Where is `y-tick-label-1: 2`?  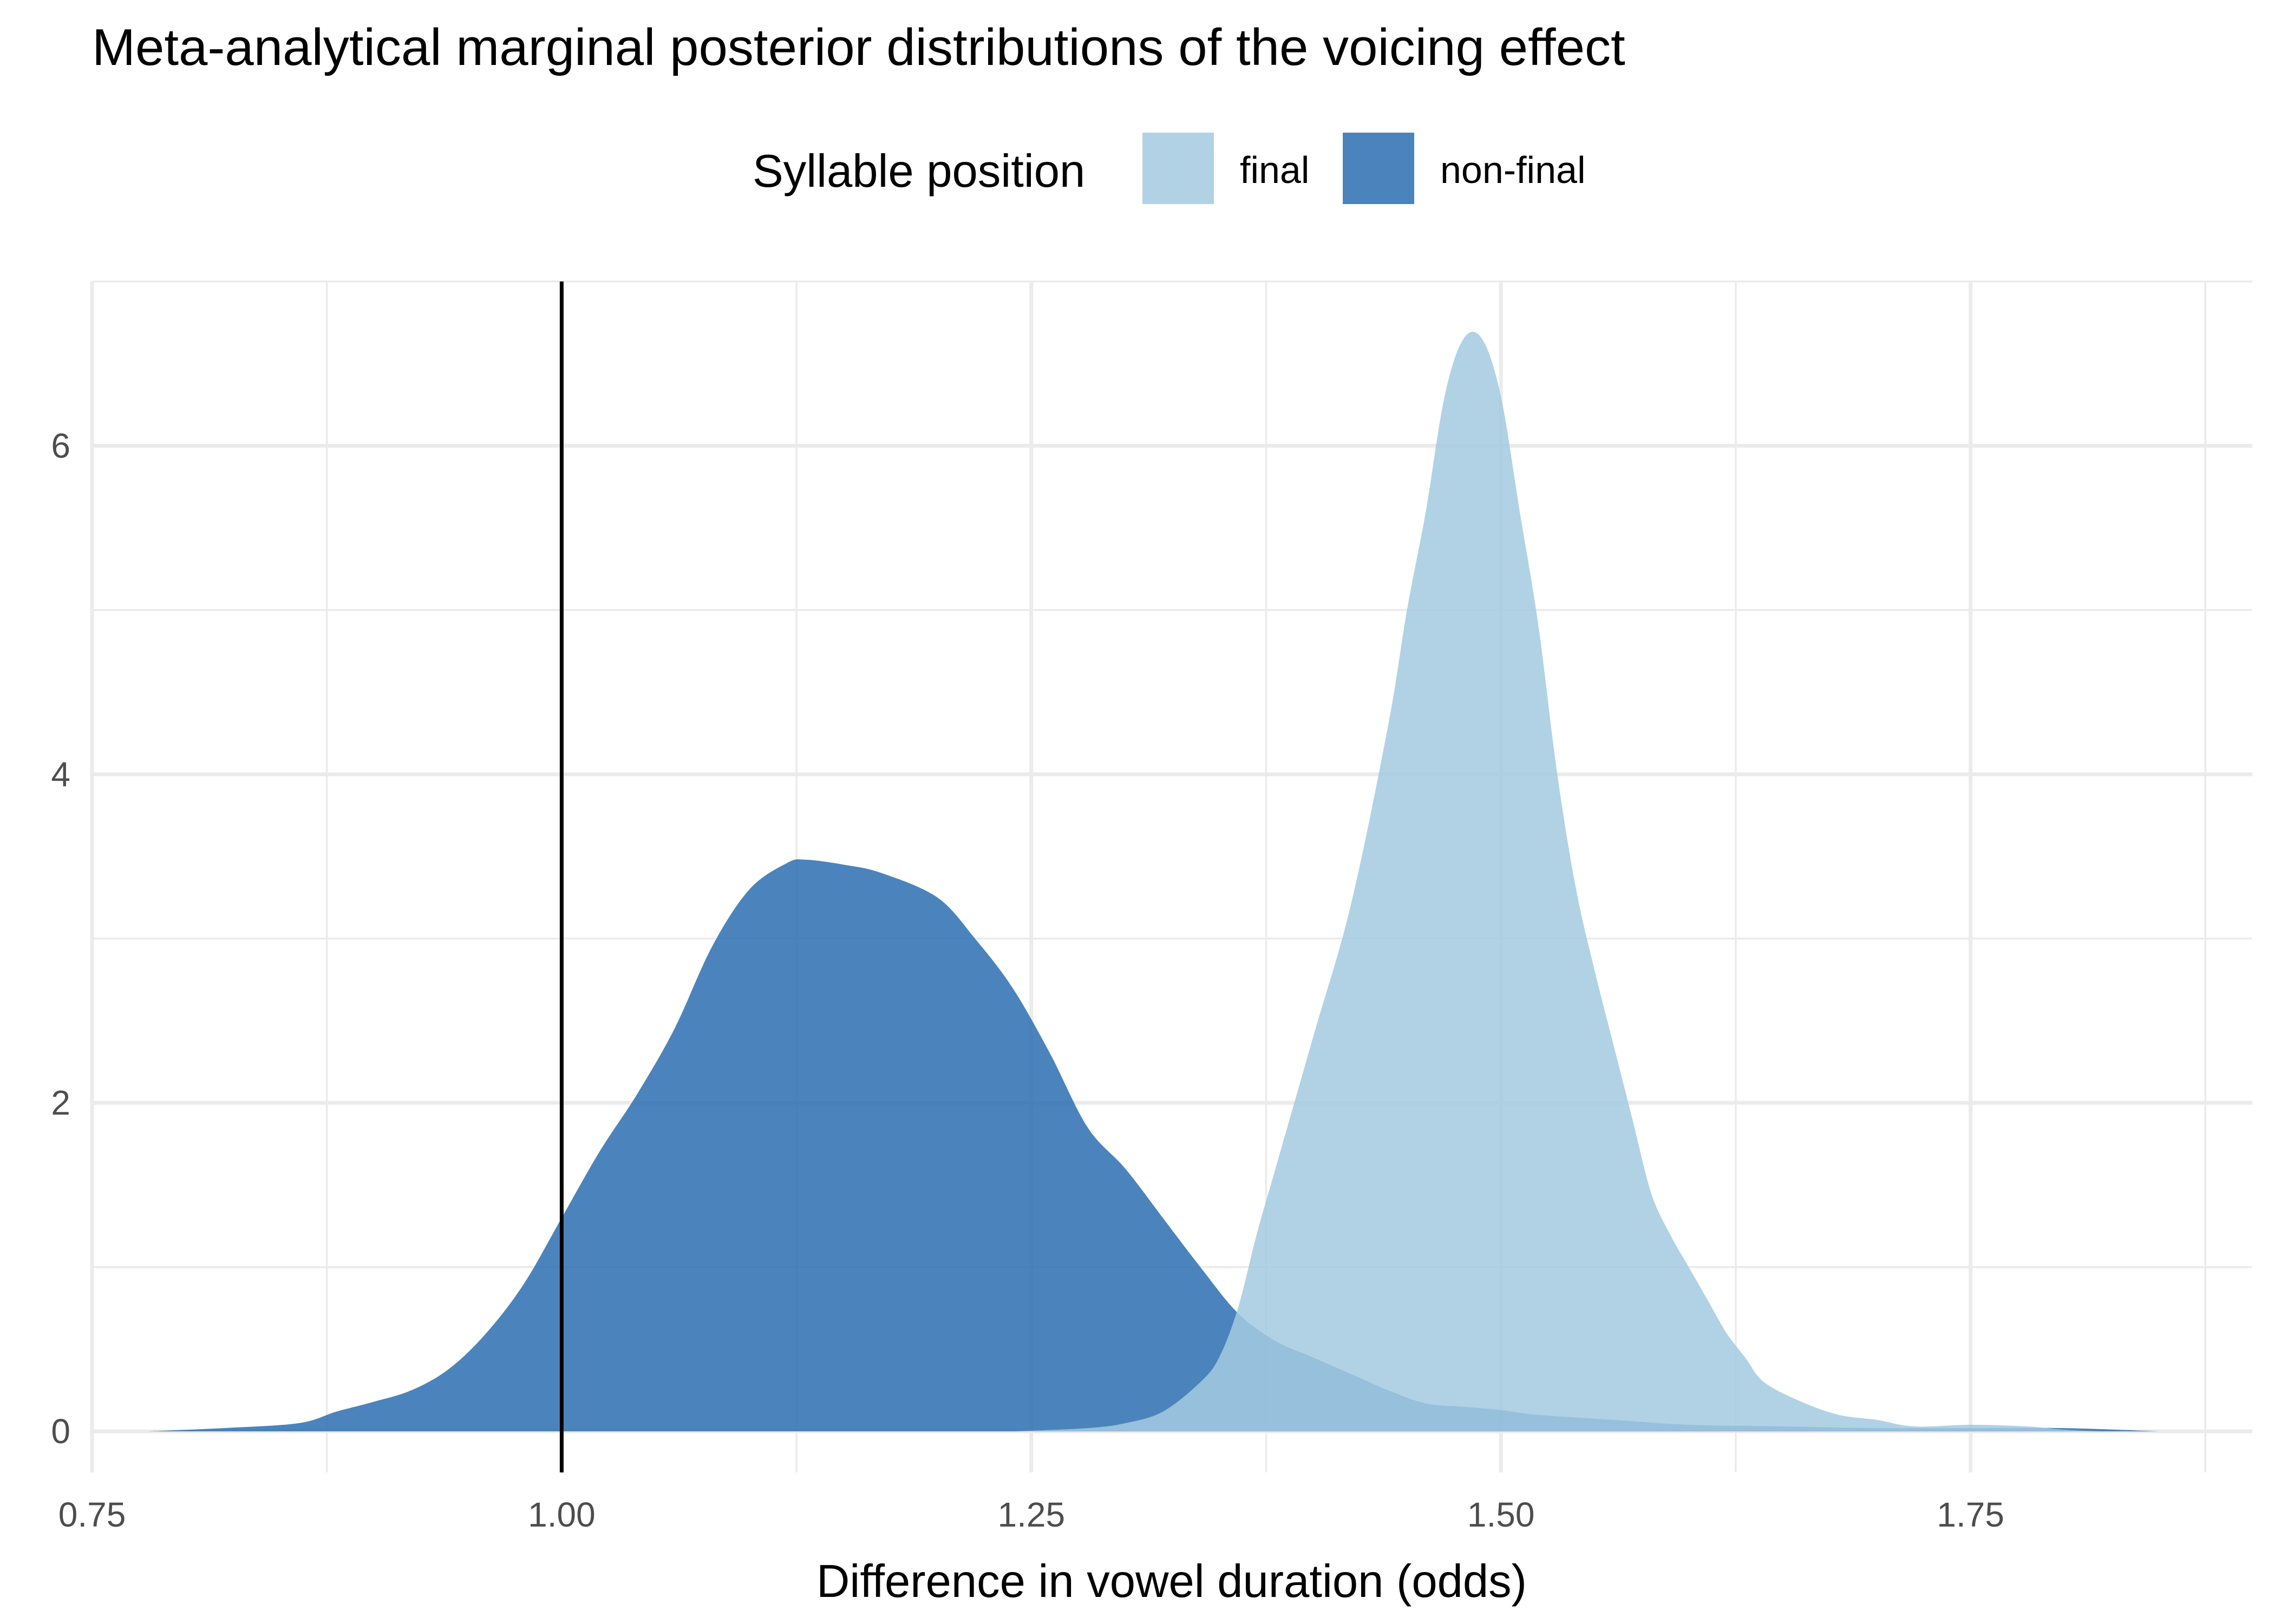 y-tick-label-1: 2 is located at coordinates (61, 1102).